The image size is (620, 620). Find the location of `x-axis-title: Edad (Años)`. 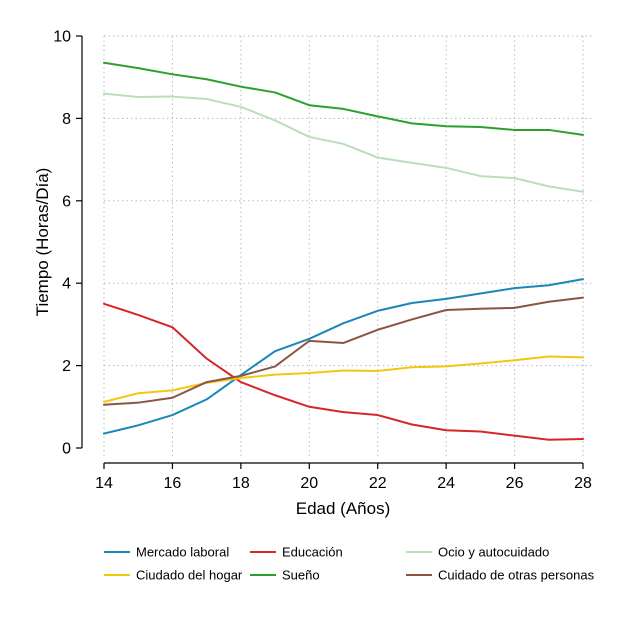

x-axis-title: Edad (Años) is located at coordinates (343, 508).